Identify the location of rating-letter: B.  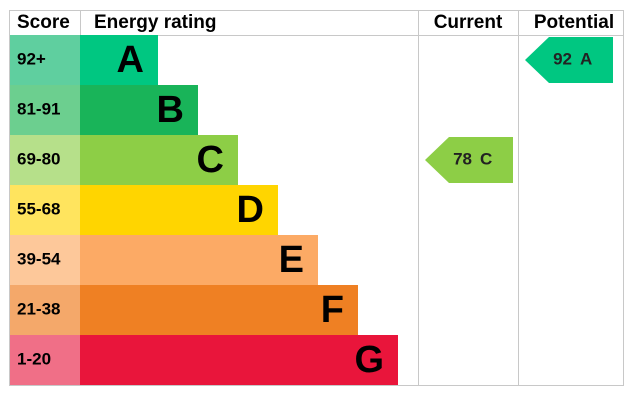
(170, 110).